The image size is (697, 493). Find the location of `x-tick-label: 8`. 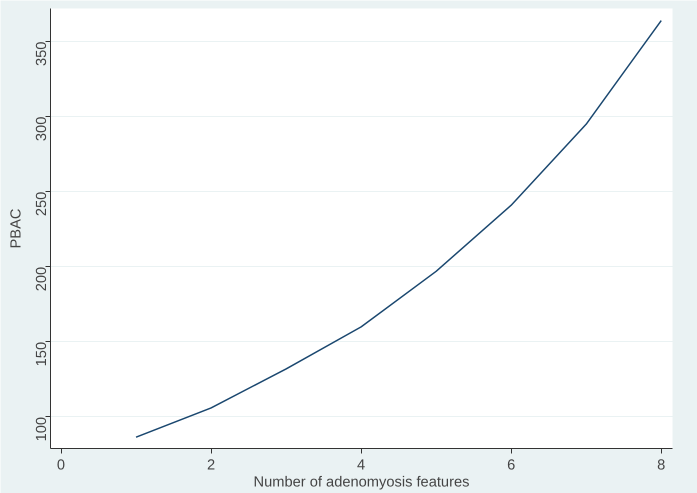

x-tick-label: 8 is located at coordinates (661, 466).